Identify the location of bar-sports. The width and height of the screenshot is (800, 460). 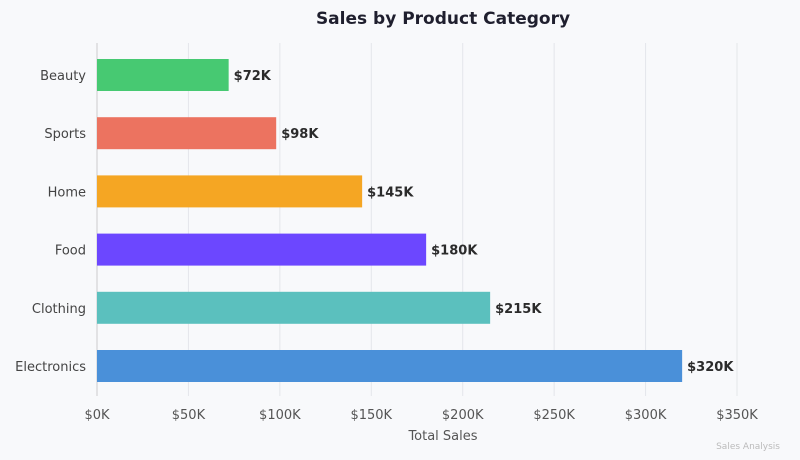
(187, 133).